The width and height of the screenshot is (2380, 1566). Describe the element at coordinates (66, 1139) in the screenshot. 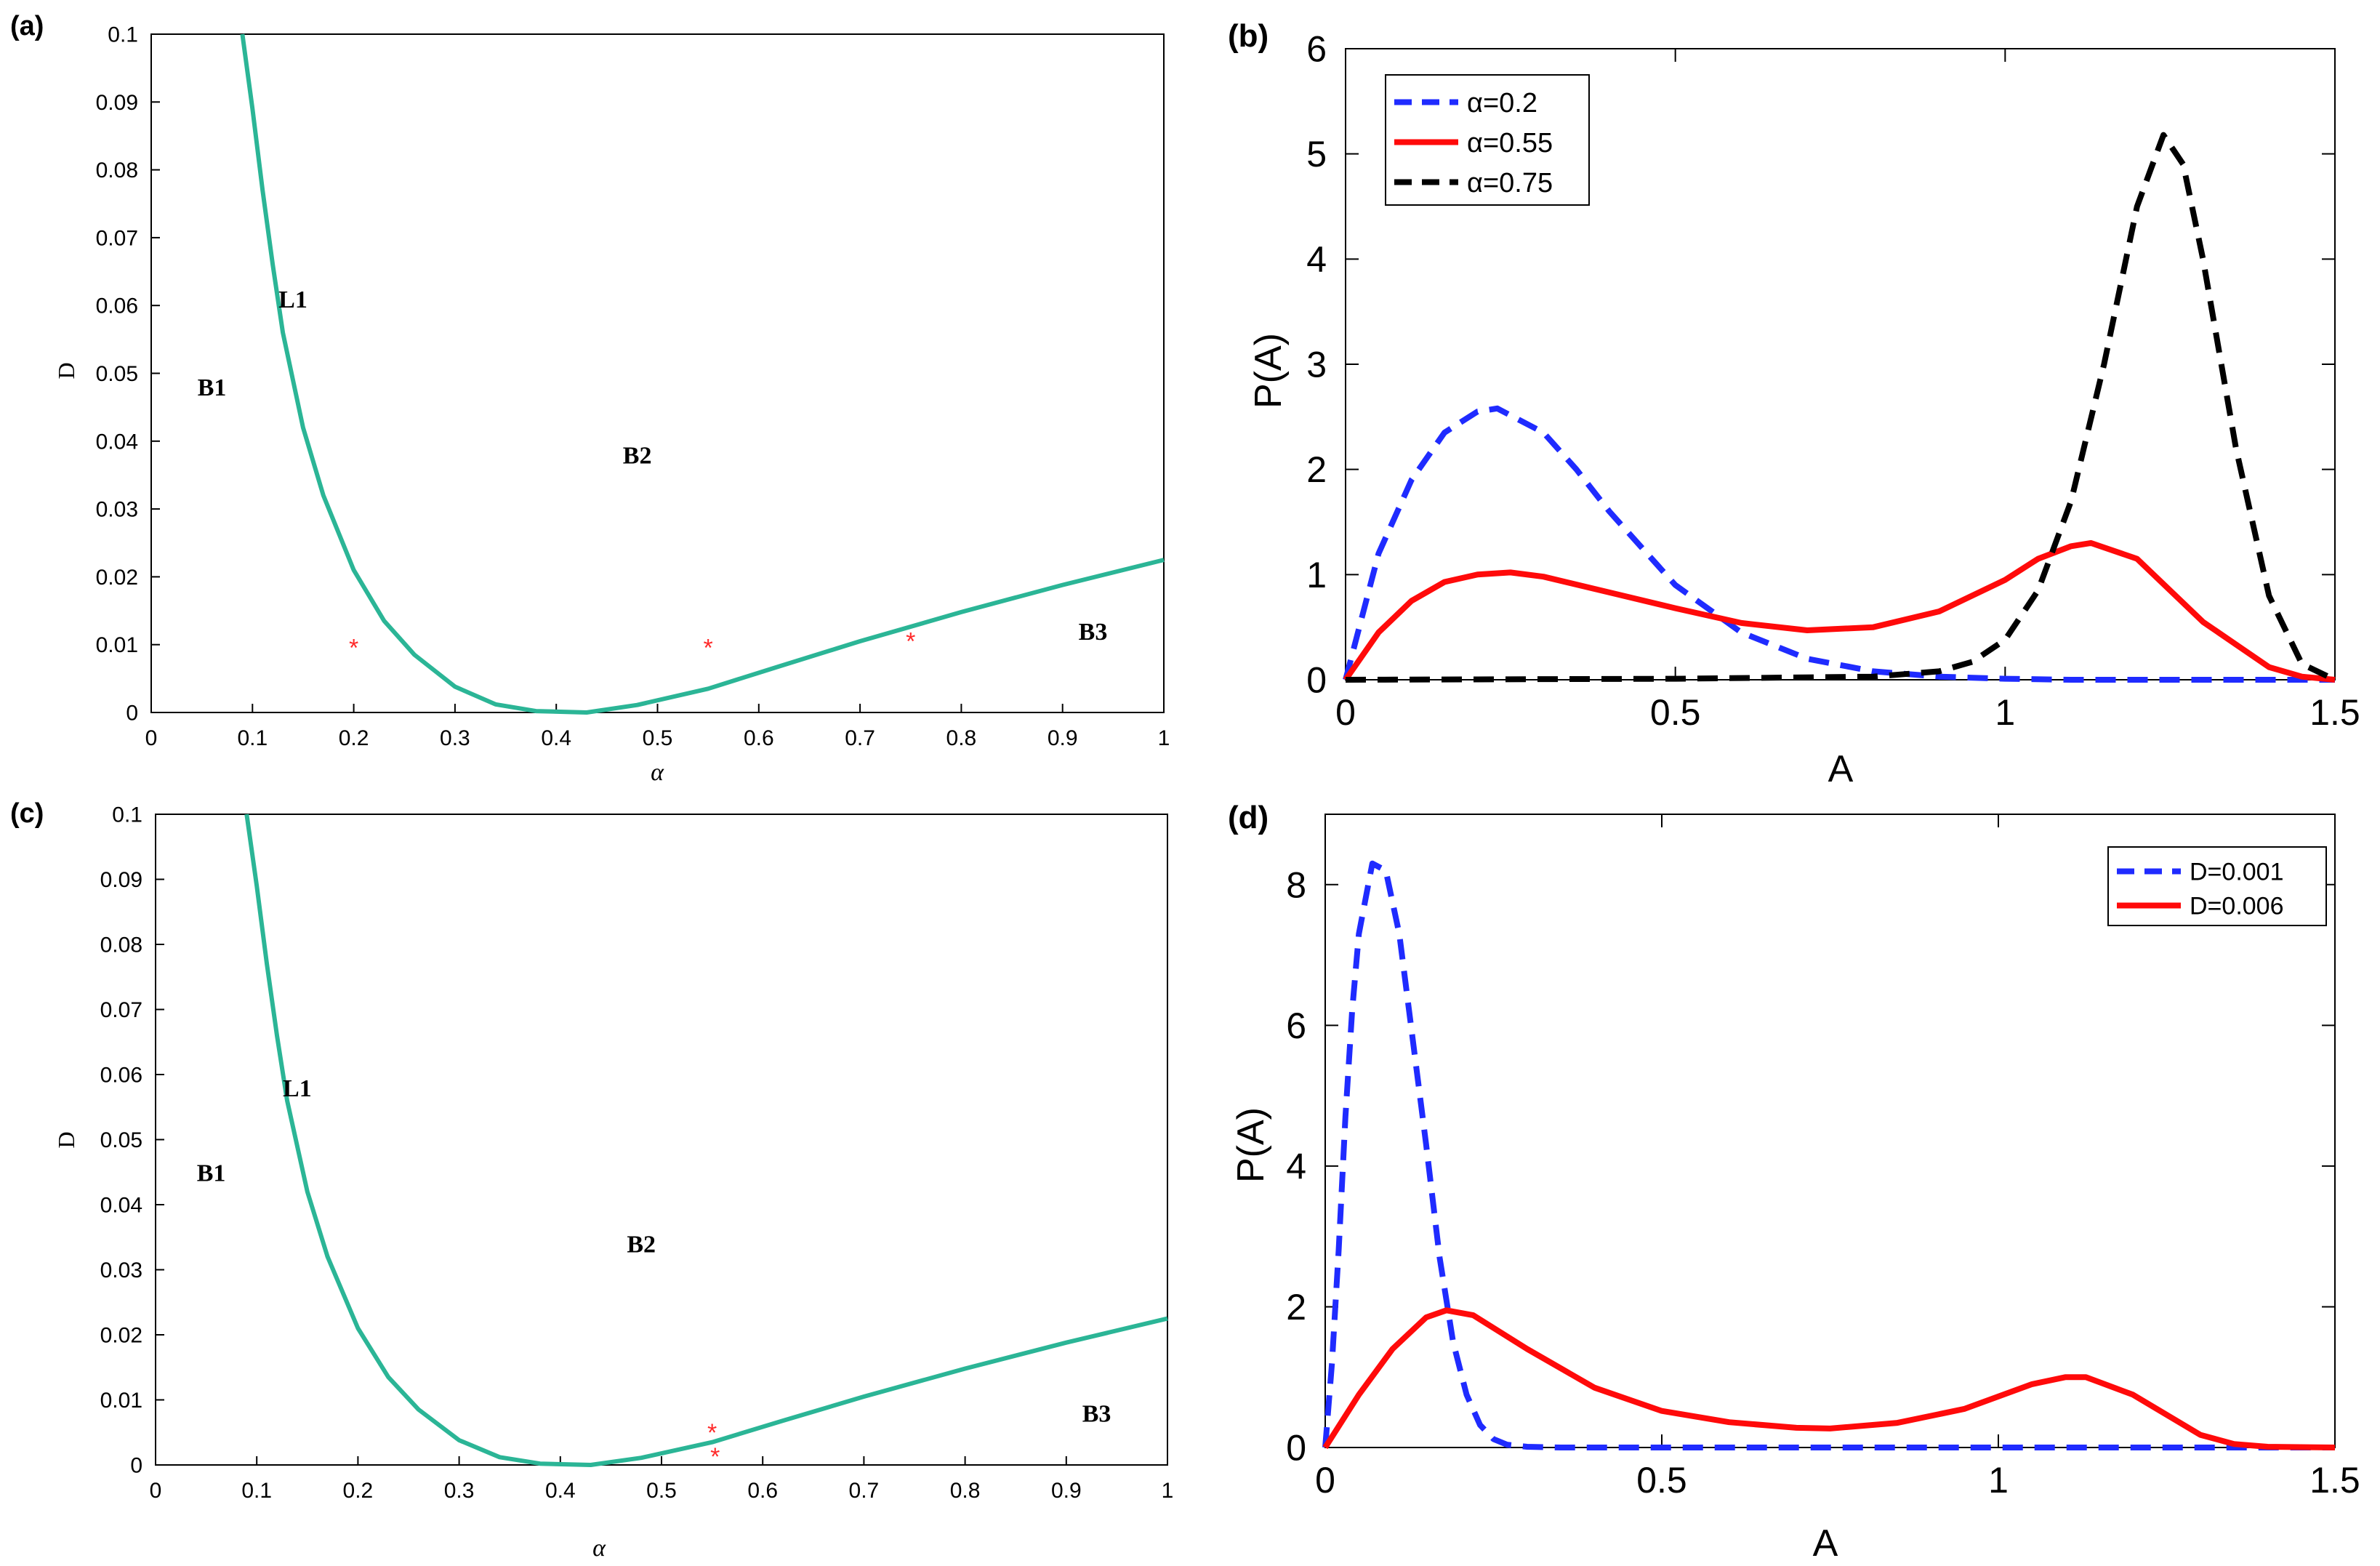

I see `panel-c-ylabel: D` at that location.